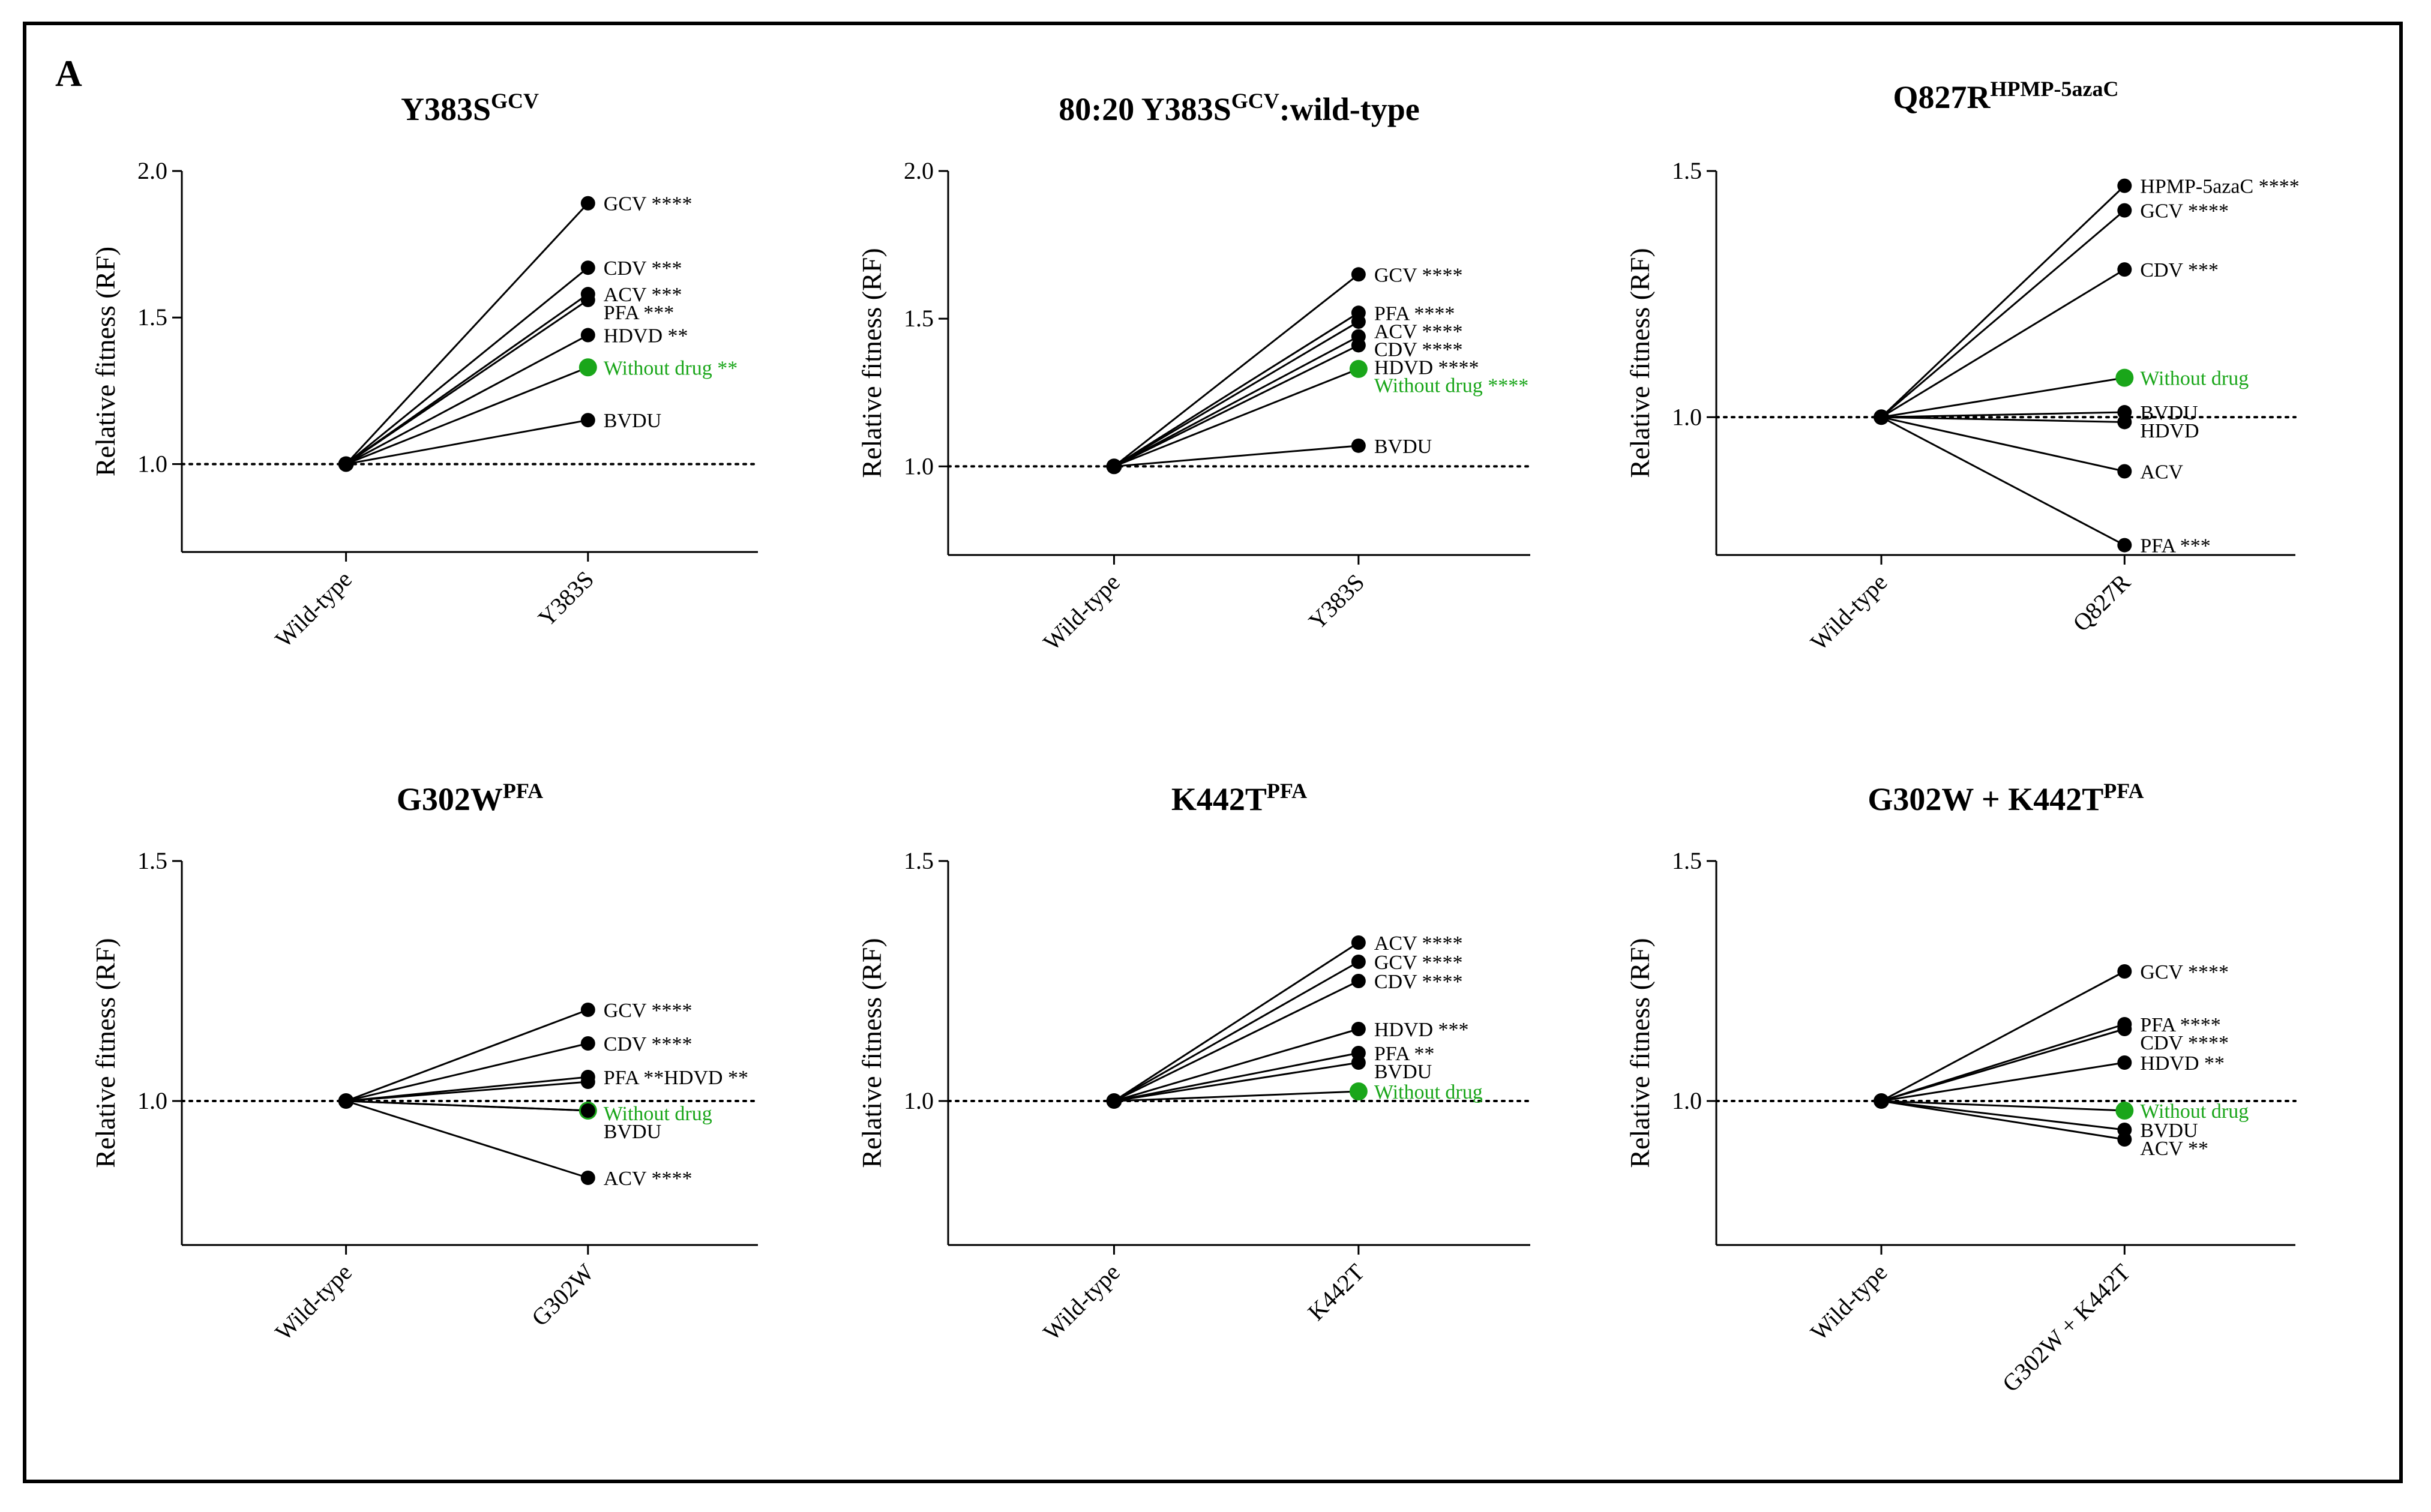 The width and height of the screenshot is (2431, 1512). What do you see at coordinates (2174, 1149) in the screenshot?
I see `point-label: ACV **` at bounding box center [2174, 1149].